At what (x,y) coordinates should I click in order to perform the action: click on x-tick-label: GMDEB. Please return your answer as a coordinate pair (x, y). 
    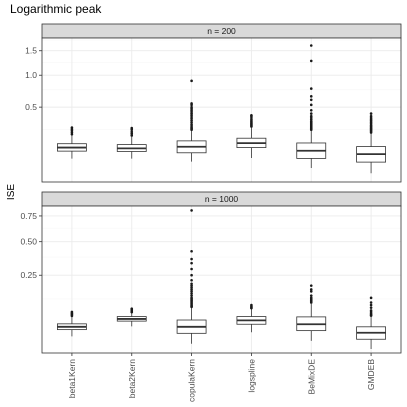
    Looking at the image, I should click on (371, 375).